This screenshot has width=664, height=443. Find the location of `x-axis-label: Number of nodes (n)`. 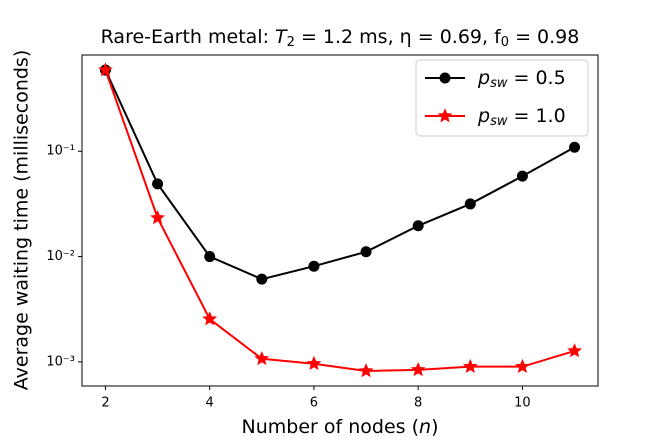

x-axis-label: Number of nodes (n) is located at coordinates (340, 427).